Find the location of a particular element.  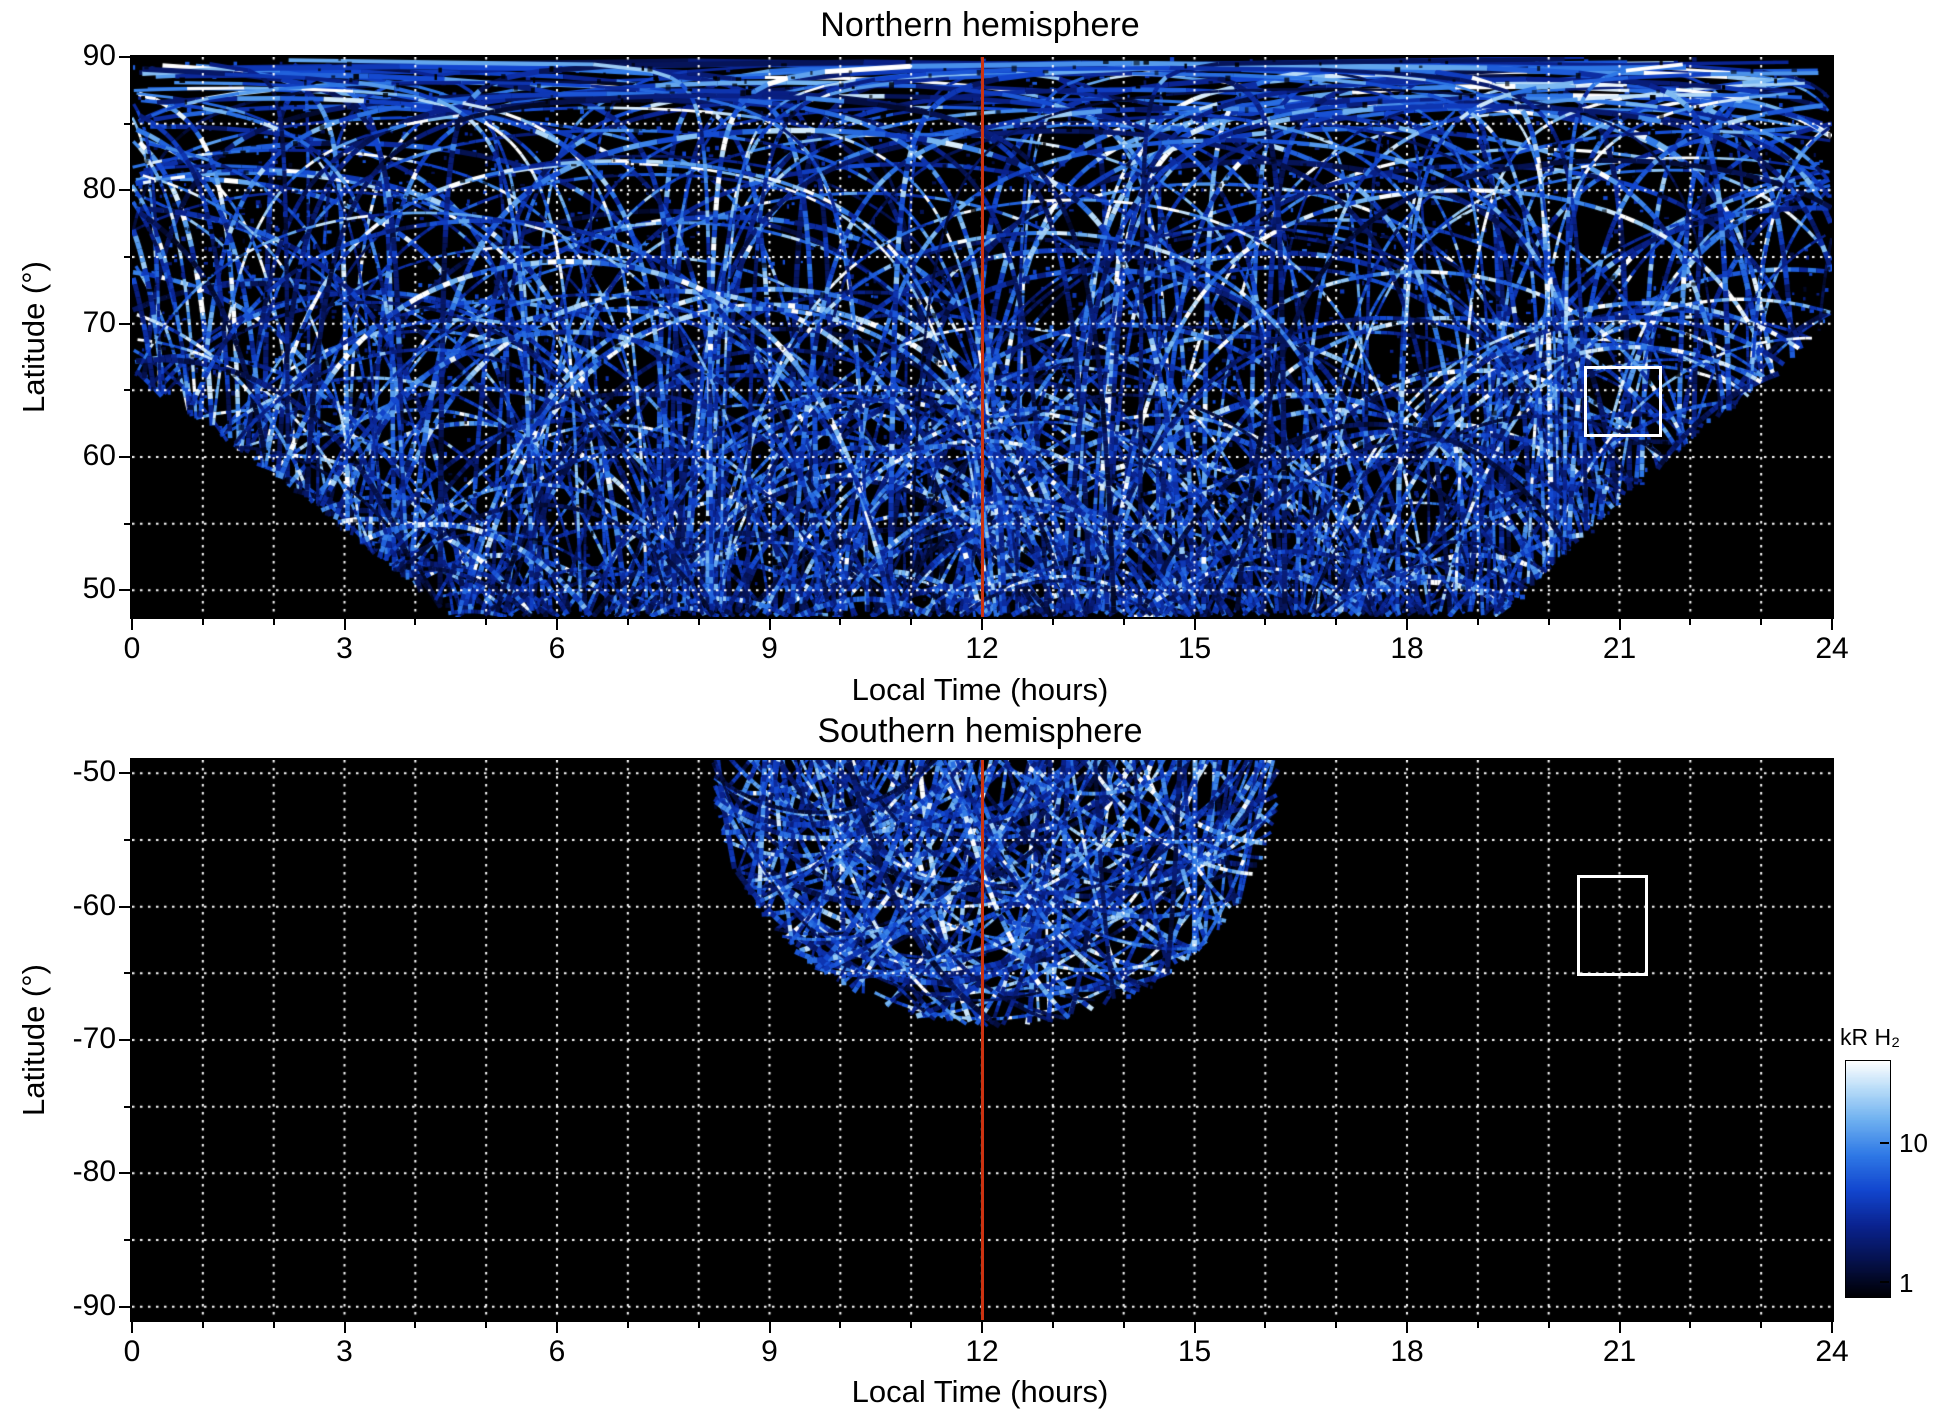

colorbar-gradient is located at coordinates (1868, 1179).